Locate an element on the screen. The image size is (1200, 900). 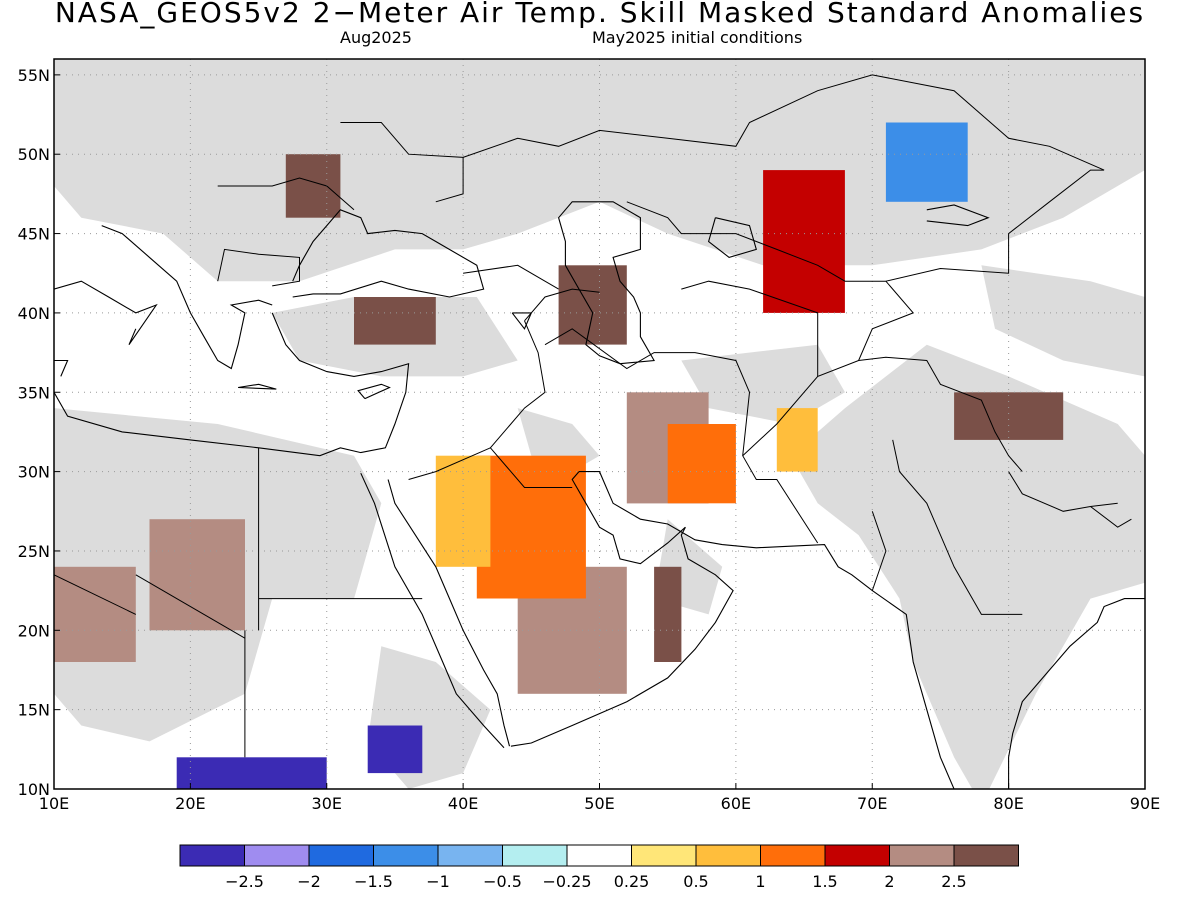
colorbar-label: 0.25 is located at coordinates (632, 881).